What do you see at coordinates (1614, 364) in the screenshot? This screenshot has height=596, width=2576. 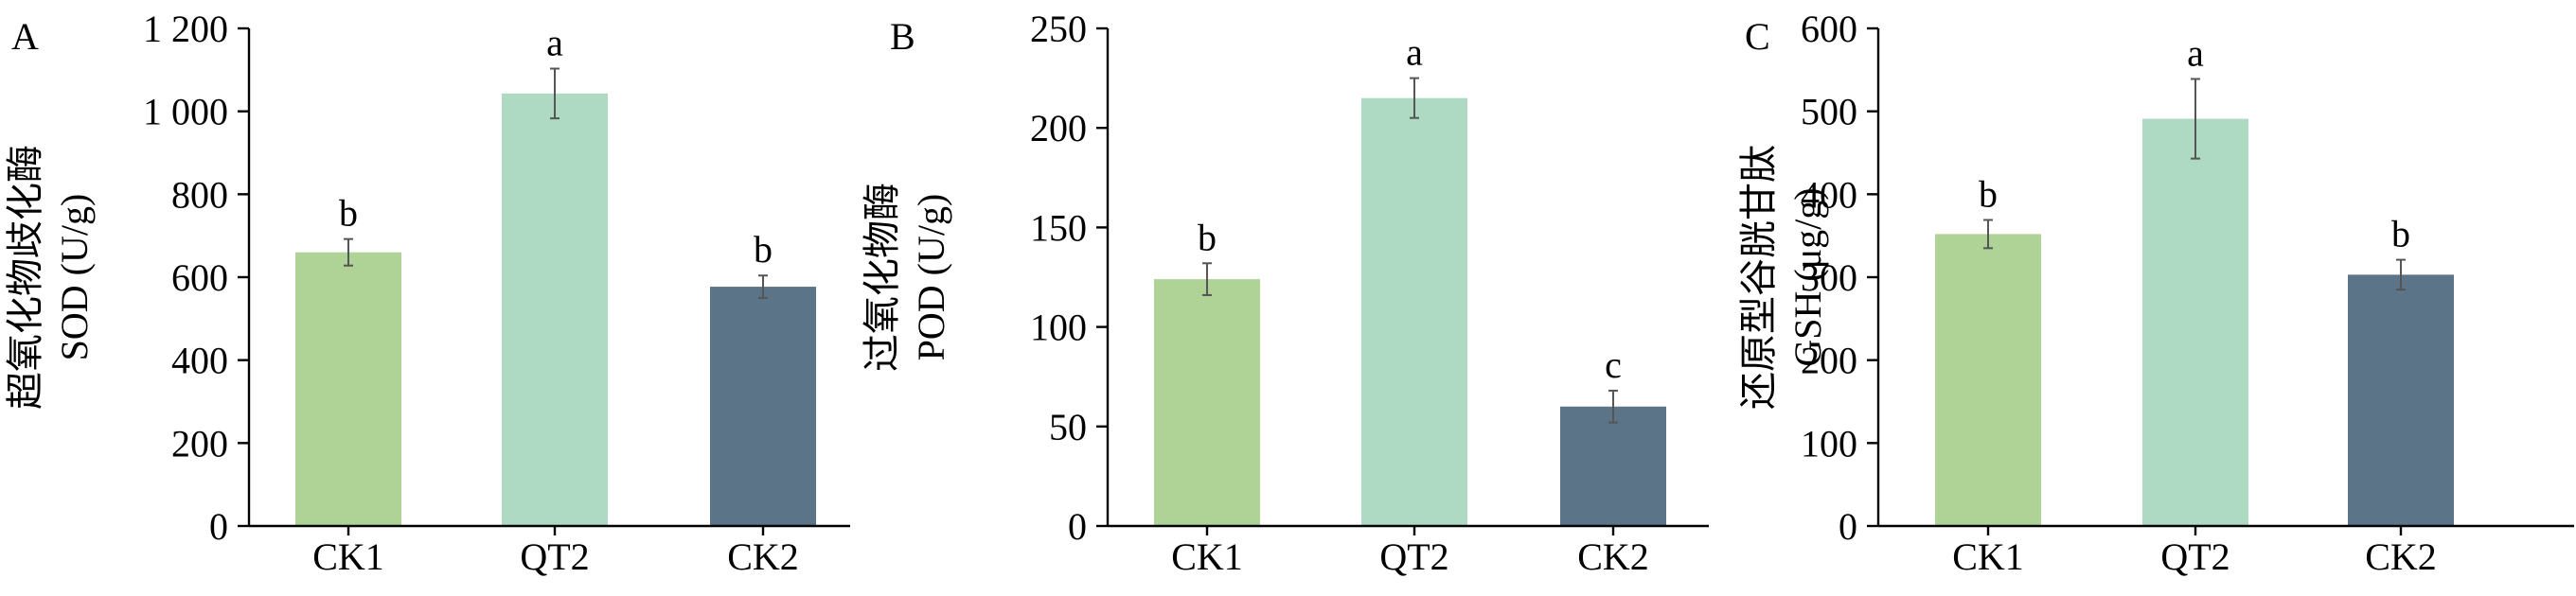 I see `significance-letter: c` at bounding box center [1614, 364].